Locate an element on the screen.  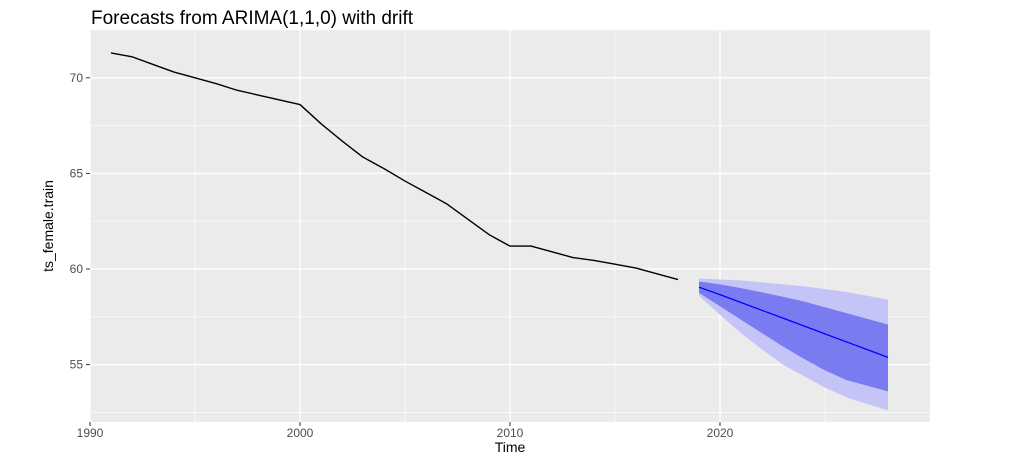
y-tick-label: 70 is located at coordinates (77, 78).